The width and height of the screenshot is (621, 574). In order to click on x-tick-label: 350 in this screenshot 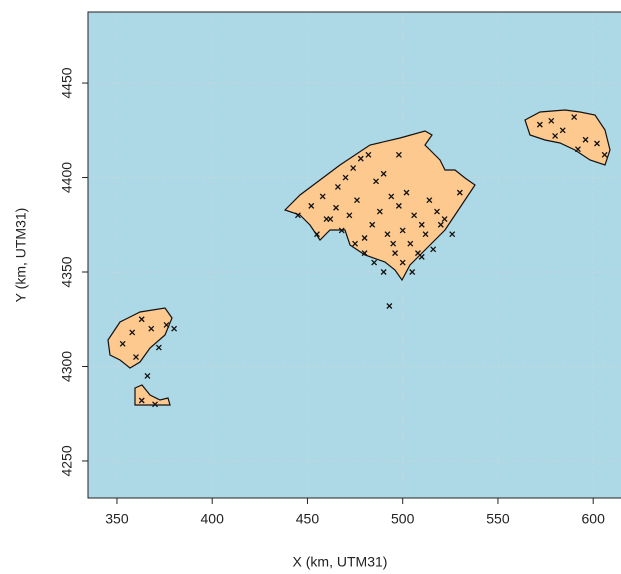, I will do `click(117, 519)`.